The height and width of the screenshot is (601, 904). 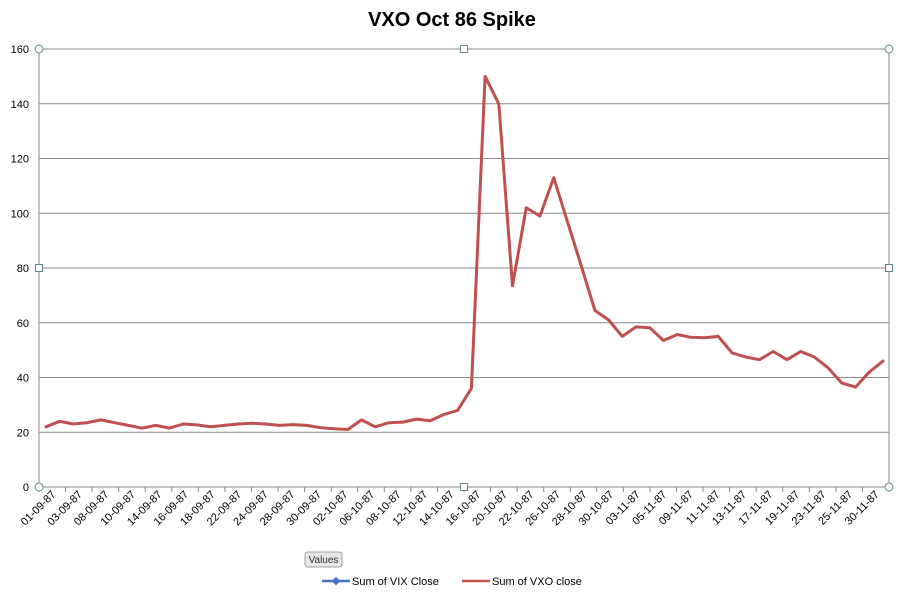 I want to click on legend: Sum of VIX Close Sum of VXO close, so click(x=452, y=582).